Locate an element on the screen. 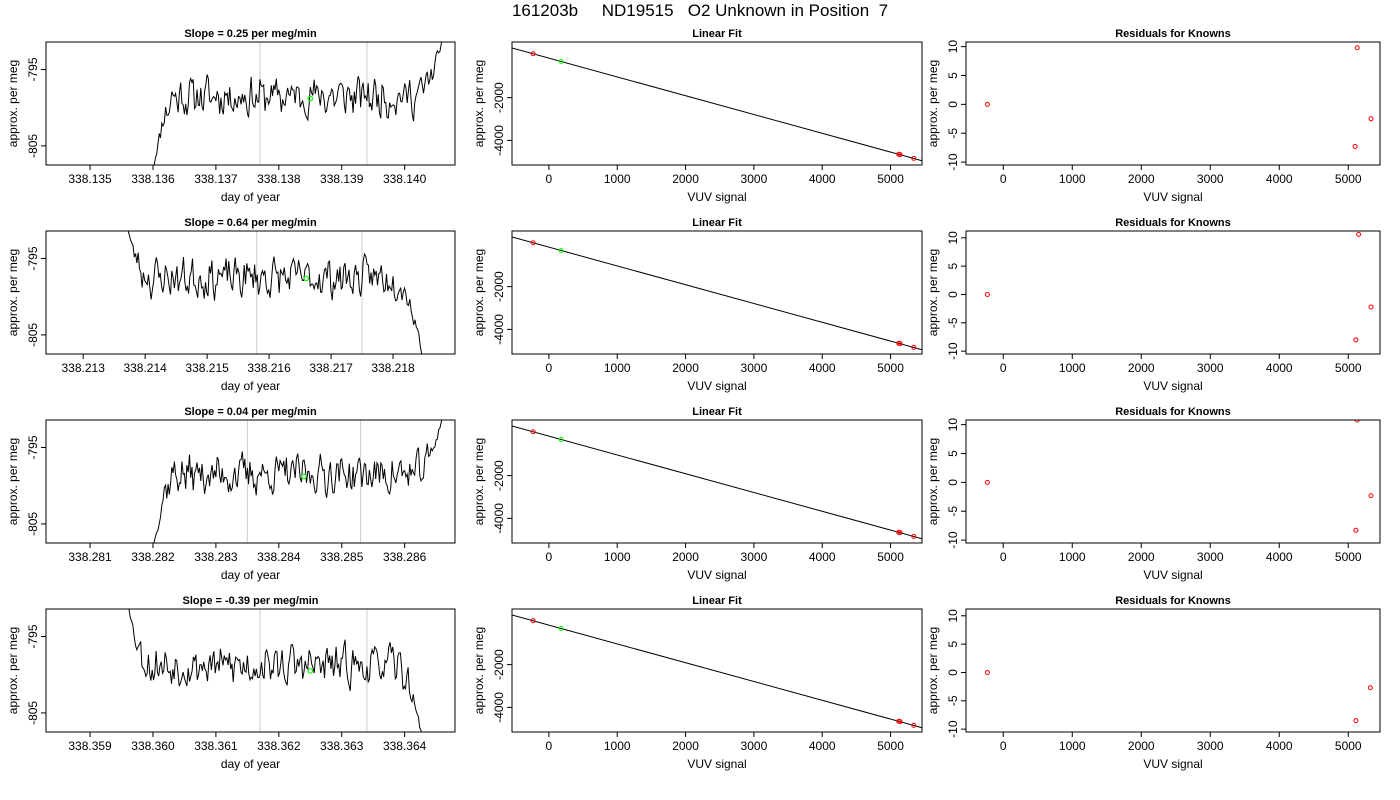 This screenshot has width=1400, height=800. x-tick-label: 338.140 is located at coordinates (405, 179).